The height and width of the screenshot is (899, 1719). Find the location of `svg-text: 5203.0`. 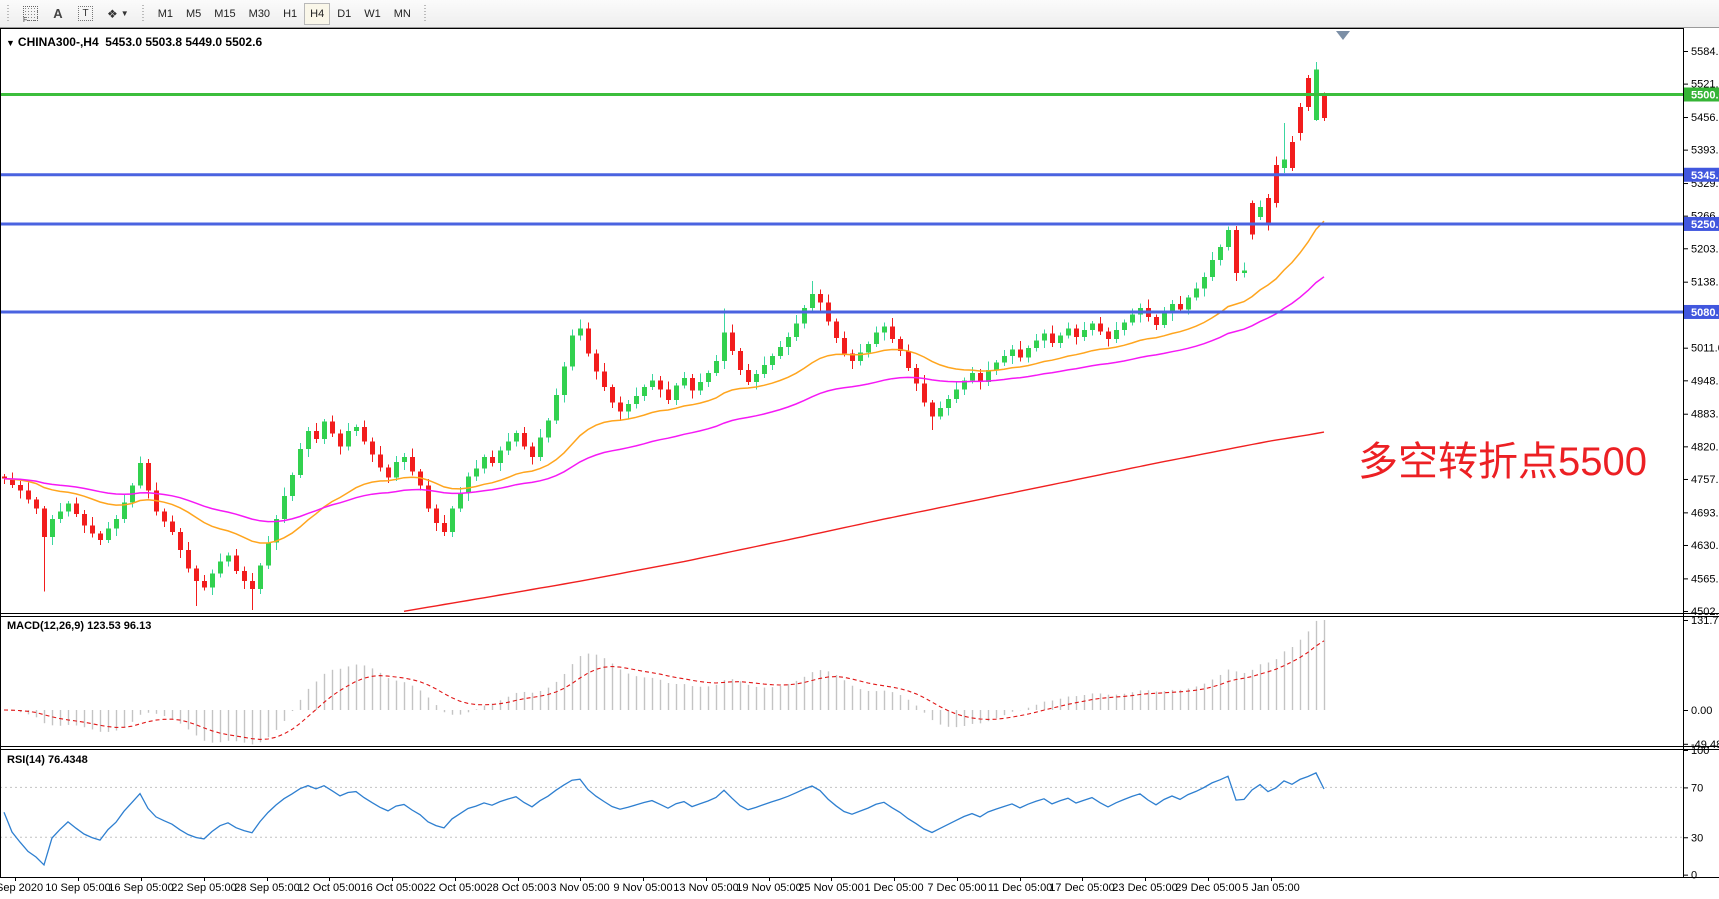

svg-text: 5203.0 is located at coordinates (1705, 249).